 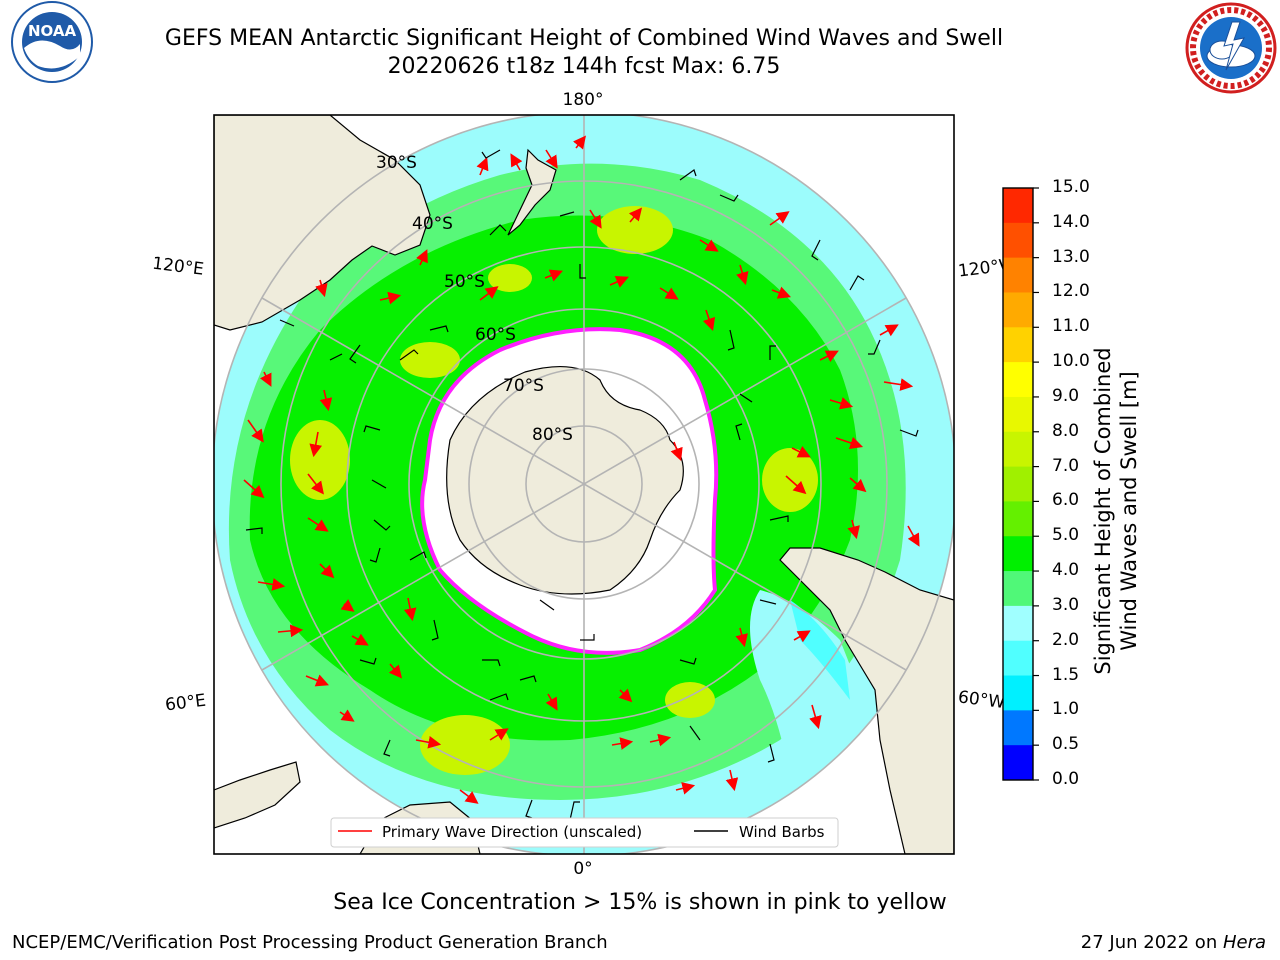 I want to click on colorbar-tick-label: 0.0, so click(x=1066, y=779).